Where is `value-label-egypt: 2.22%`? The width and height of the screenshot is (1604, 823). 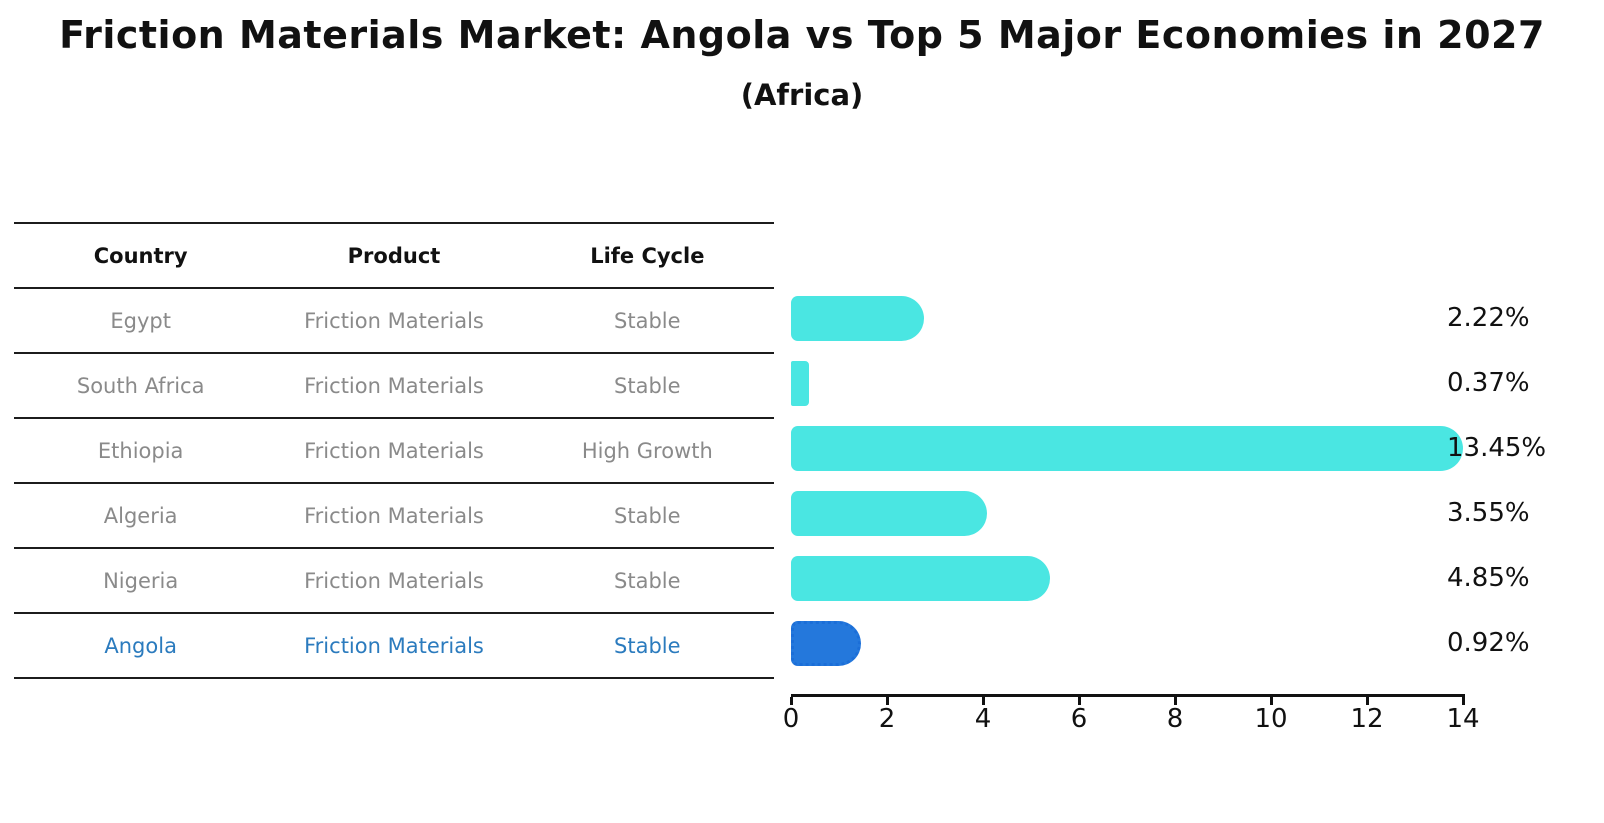 value-label-egypt: 2.22% is located at coordinates (1488, 318).